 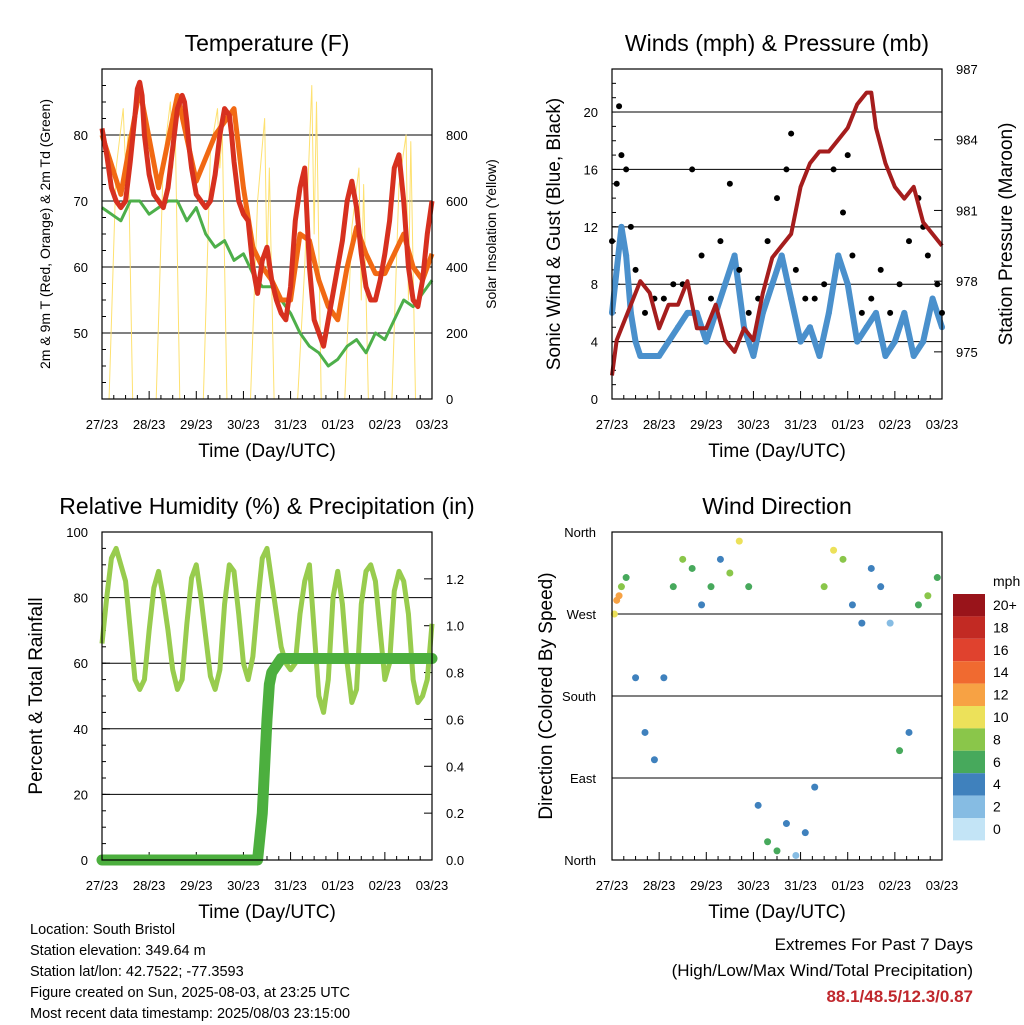 I want to click on x-tick-label: 30/23, so click(x=243, y=885).